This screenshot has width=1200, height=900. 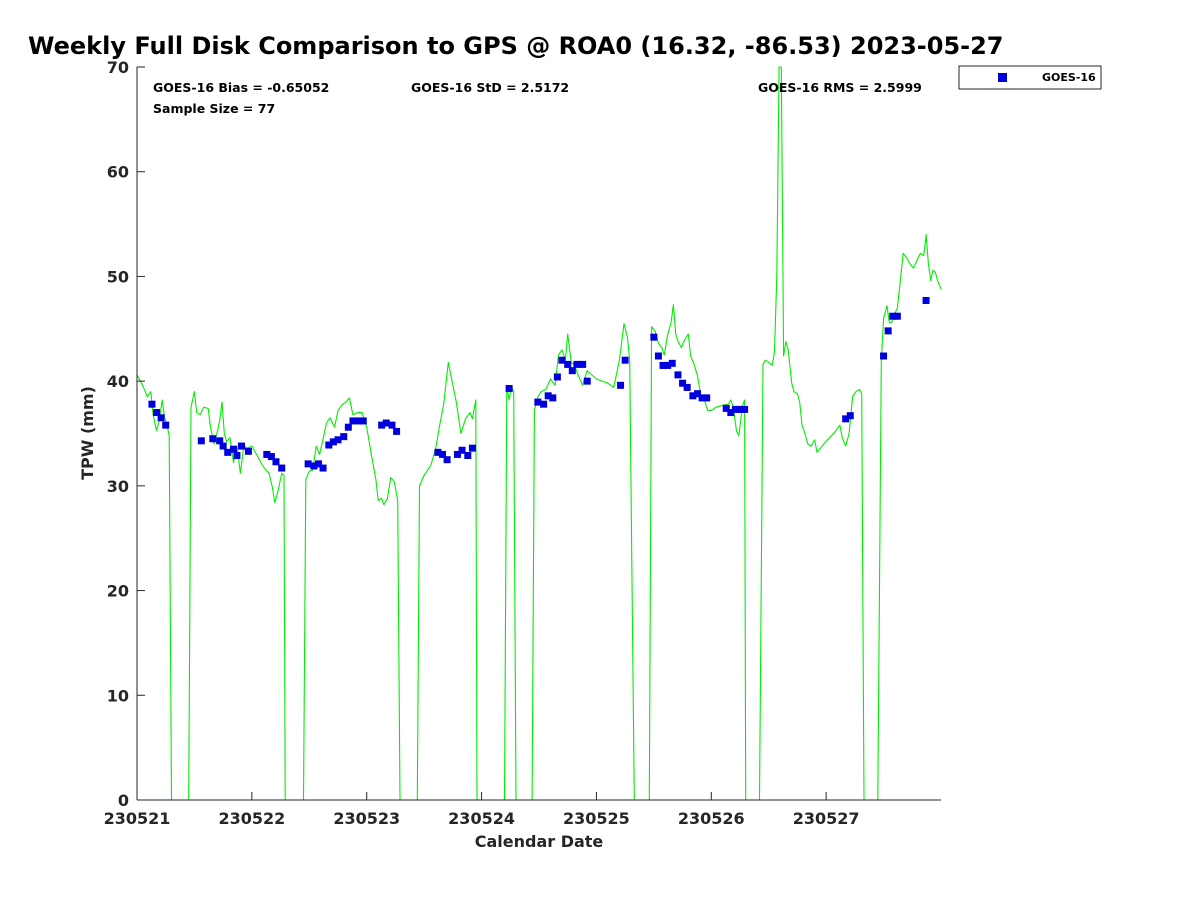 I want to click on x-tick-label: 230523, so click(x=366, y=818).